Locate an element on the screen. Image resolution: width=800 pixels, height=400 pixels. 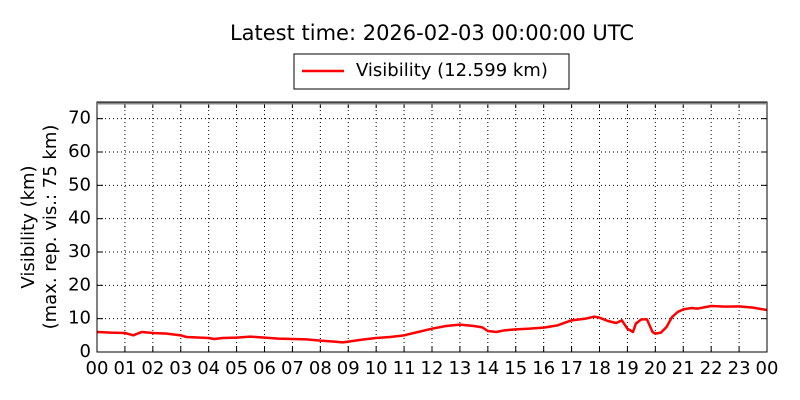
legend-label: Visibility (12.599 km) is located at coordinates (452, 70).